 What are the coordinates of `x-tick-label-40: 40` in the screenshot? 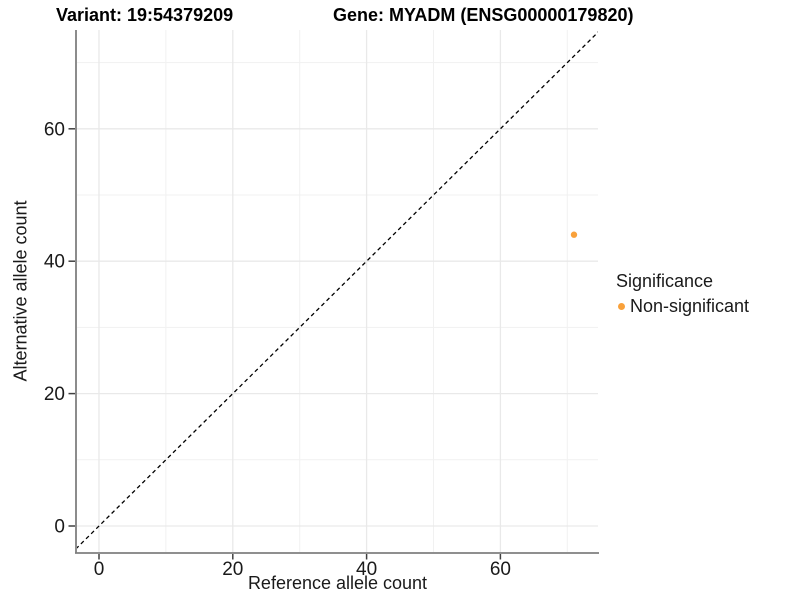 It's located at (366, 569).